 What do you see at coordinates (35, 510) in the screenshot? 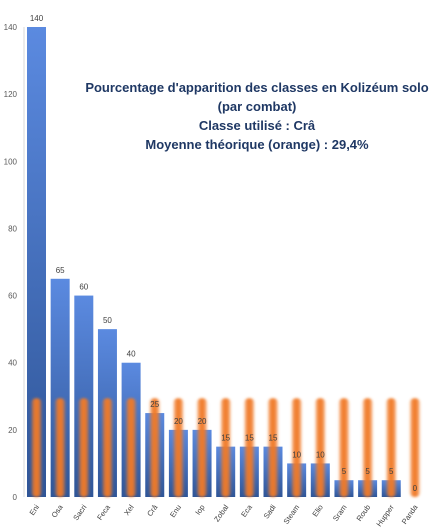
I see `category-label: Eni` at bounding box center [35, 510].